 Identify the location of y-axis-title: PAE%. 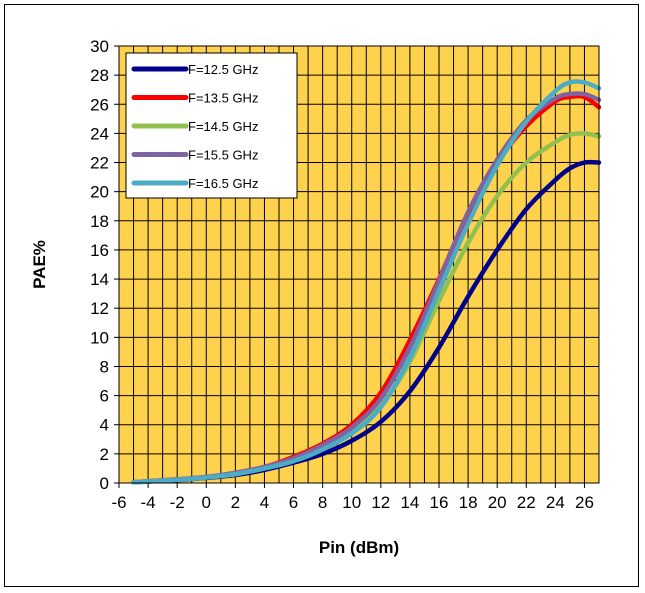
(39, 264).